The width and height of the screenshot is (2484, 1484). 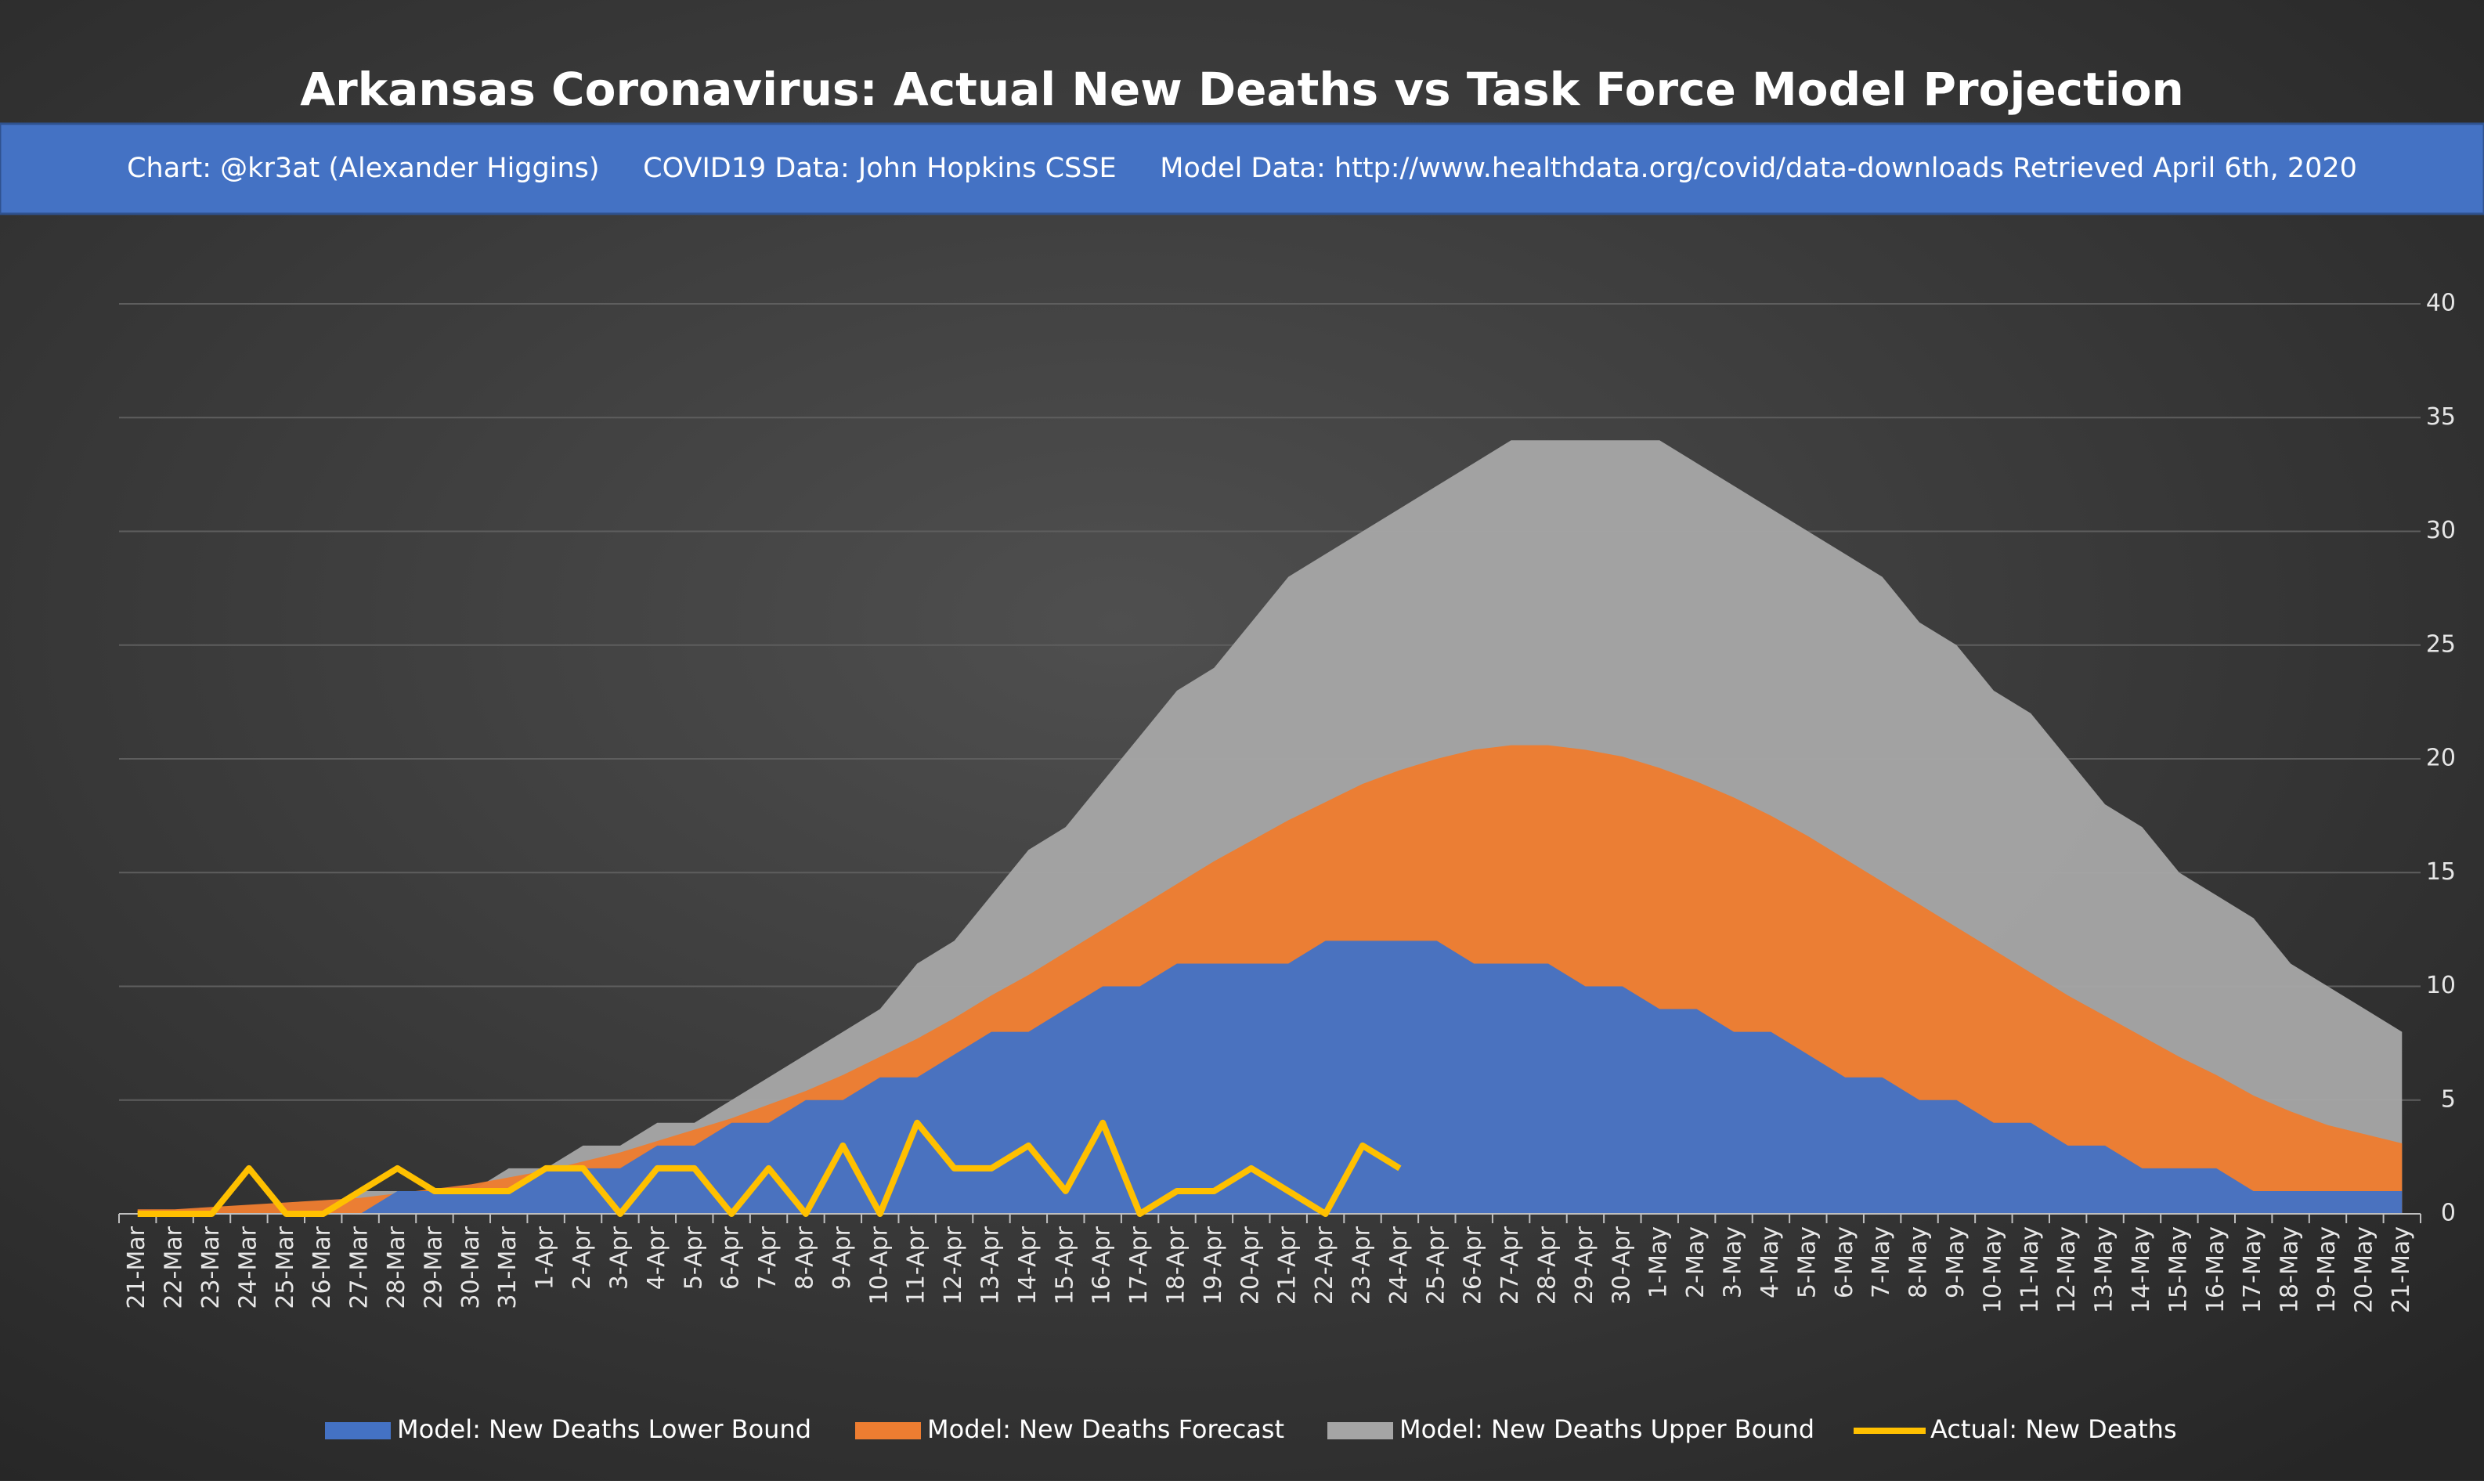 I want to click on x-tick-label: 4-Apr, so click(x=656, y=1258).